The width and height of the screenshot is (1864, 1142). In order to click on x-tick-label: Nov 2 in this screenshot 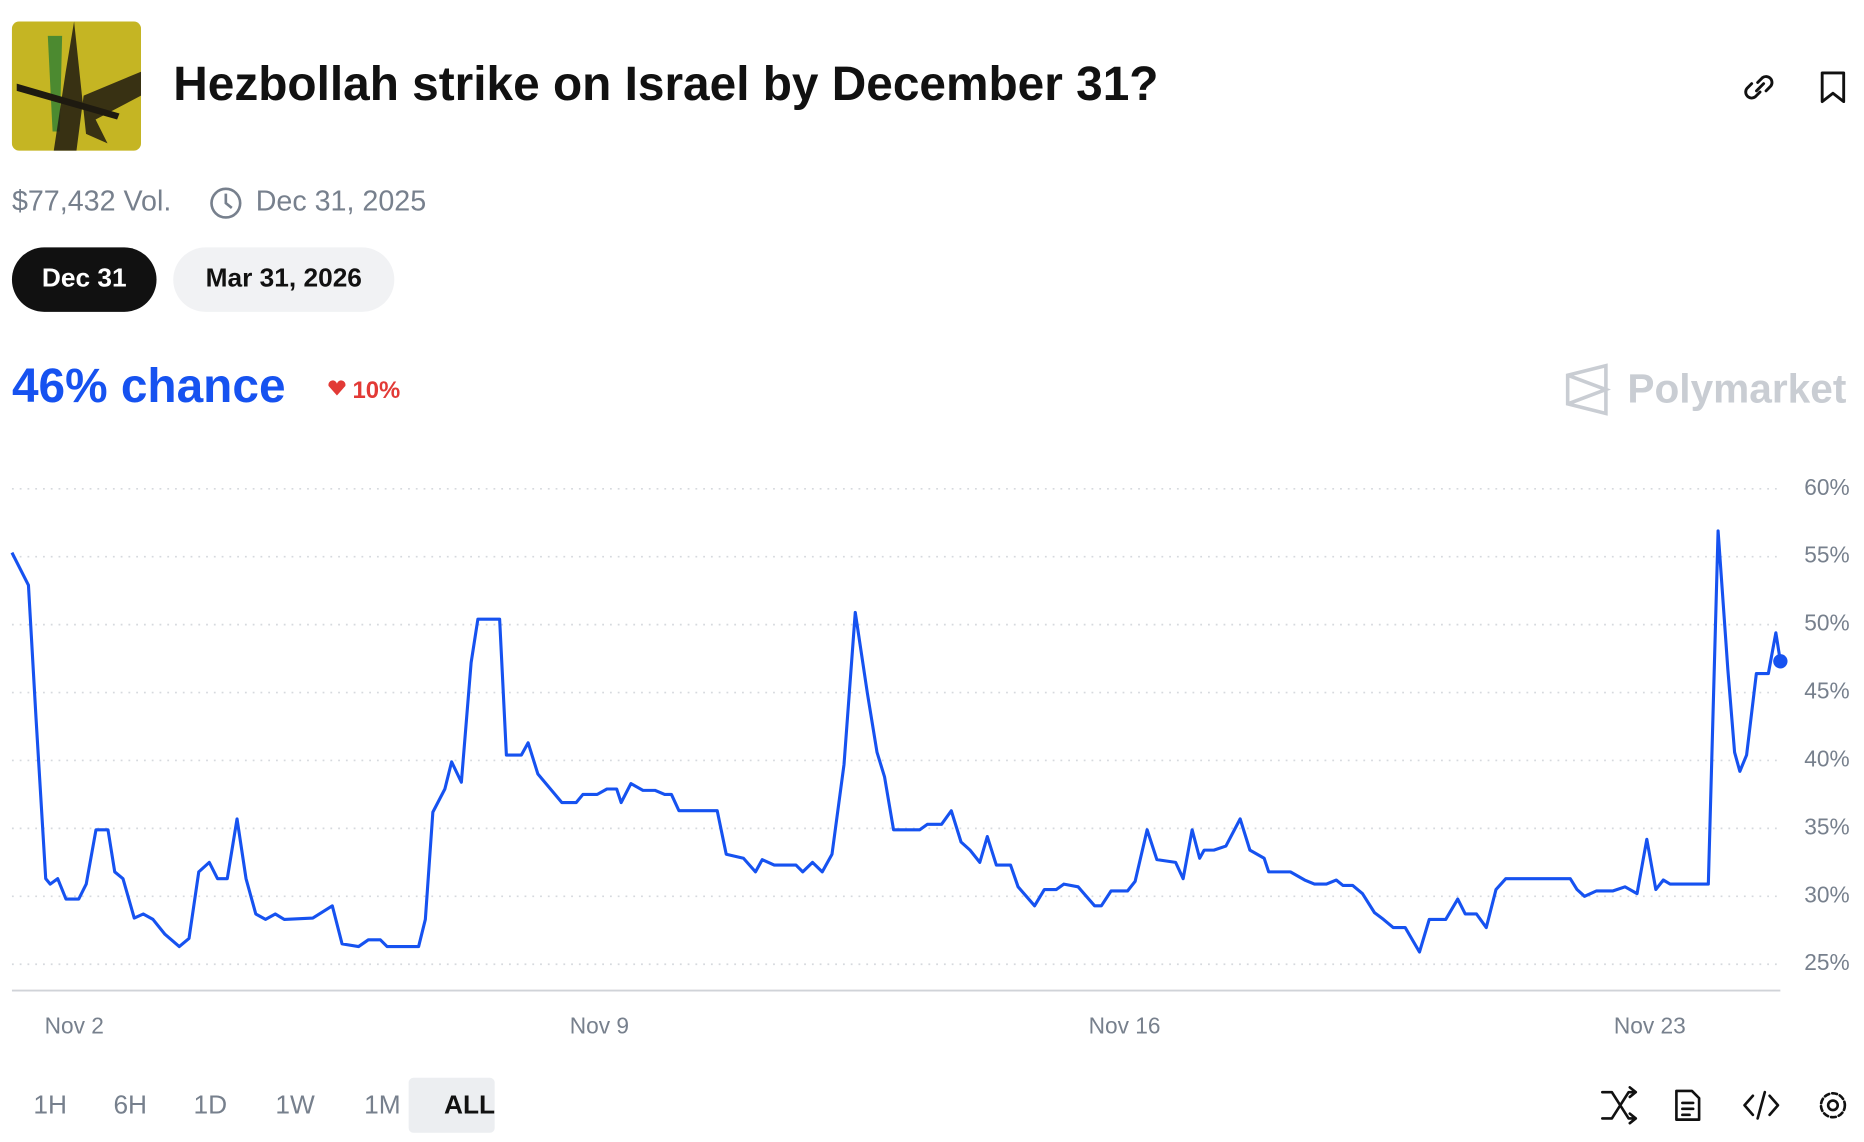, I will do `click(74, 1026)`.